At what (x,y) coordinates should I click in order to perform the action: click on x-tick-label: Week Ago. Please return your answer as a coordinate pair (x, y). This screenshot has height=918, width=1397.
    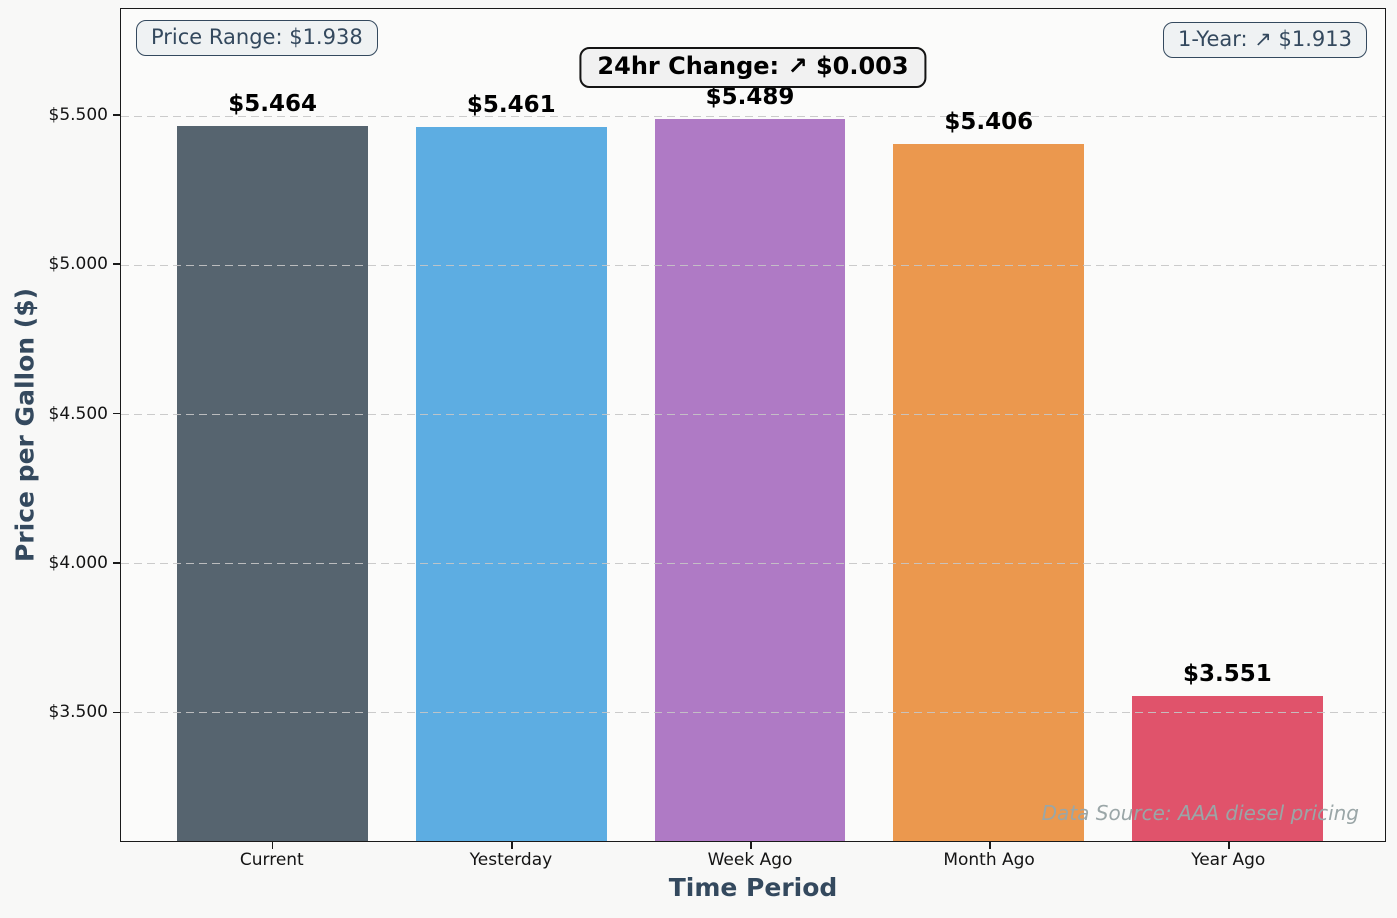
    Looking at the image, I should click on (750, 860).